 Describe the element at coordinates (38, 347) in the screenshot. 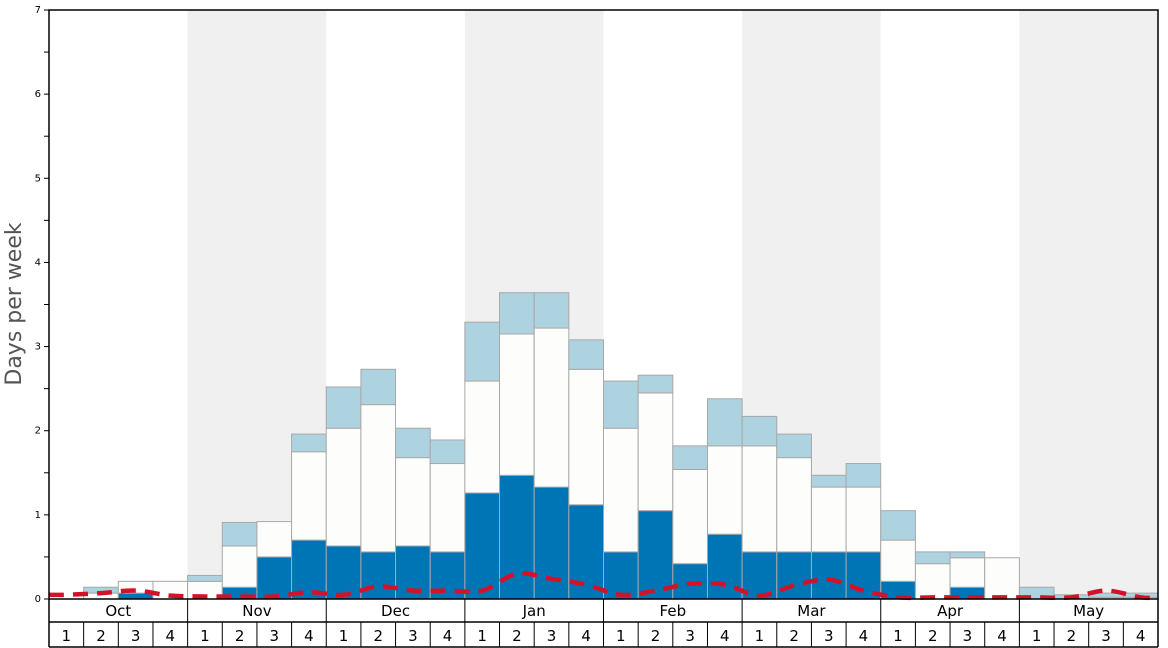

I see `y-tick-label: 3` at that location.